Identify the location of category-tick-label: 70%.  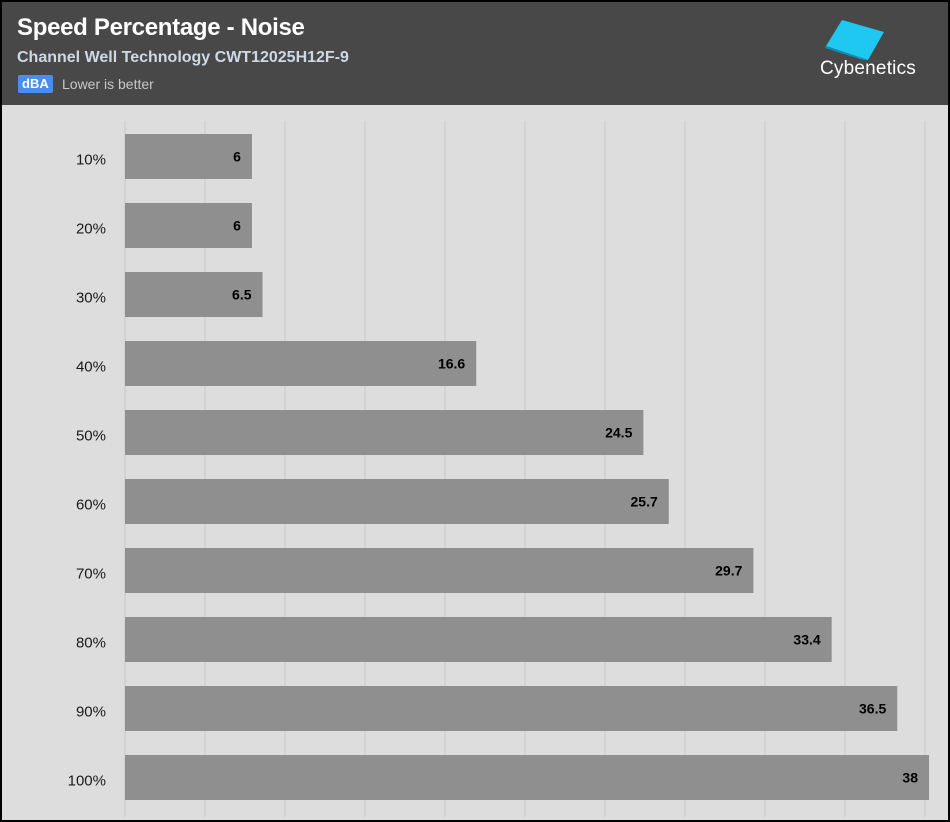
(91, 574).